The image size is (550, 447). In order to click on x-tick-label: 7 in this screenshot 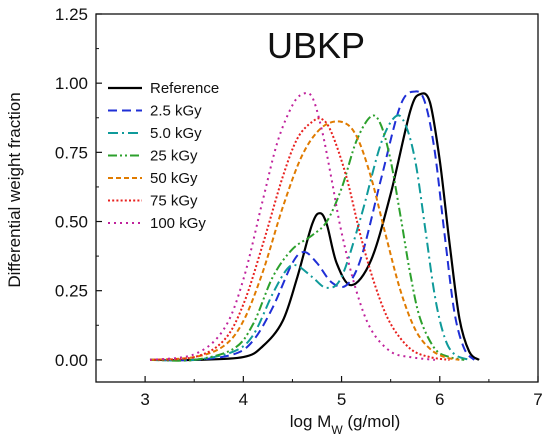, I will do `click(537, 399)`.